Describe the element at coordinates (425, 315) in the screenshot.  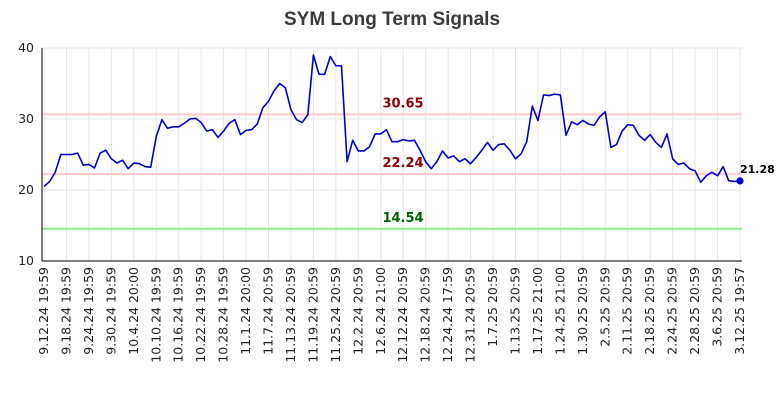
I see `x-tick-label: 12.18.24 20:59` at that location.